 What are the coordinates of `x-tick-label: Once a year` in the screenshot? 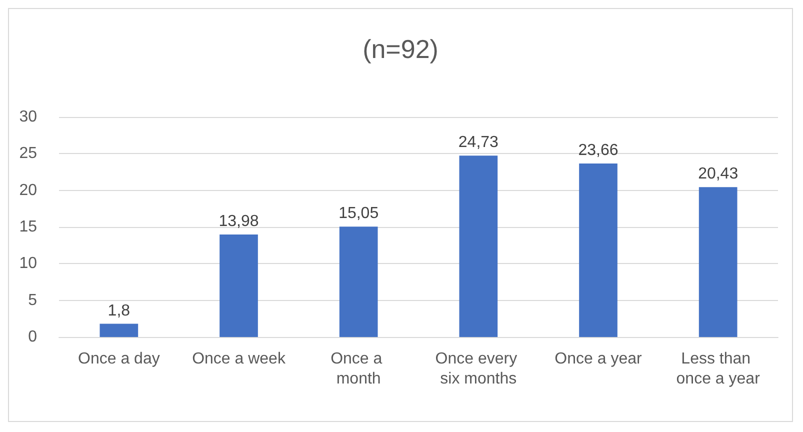 It's located at (598, 359).